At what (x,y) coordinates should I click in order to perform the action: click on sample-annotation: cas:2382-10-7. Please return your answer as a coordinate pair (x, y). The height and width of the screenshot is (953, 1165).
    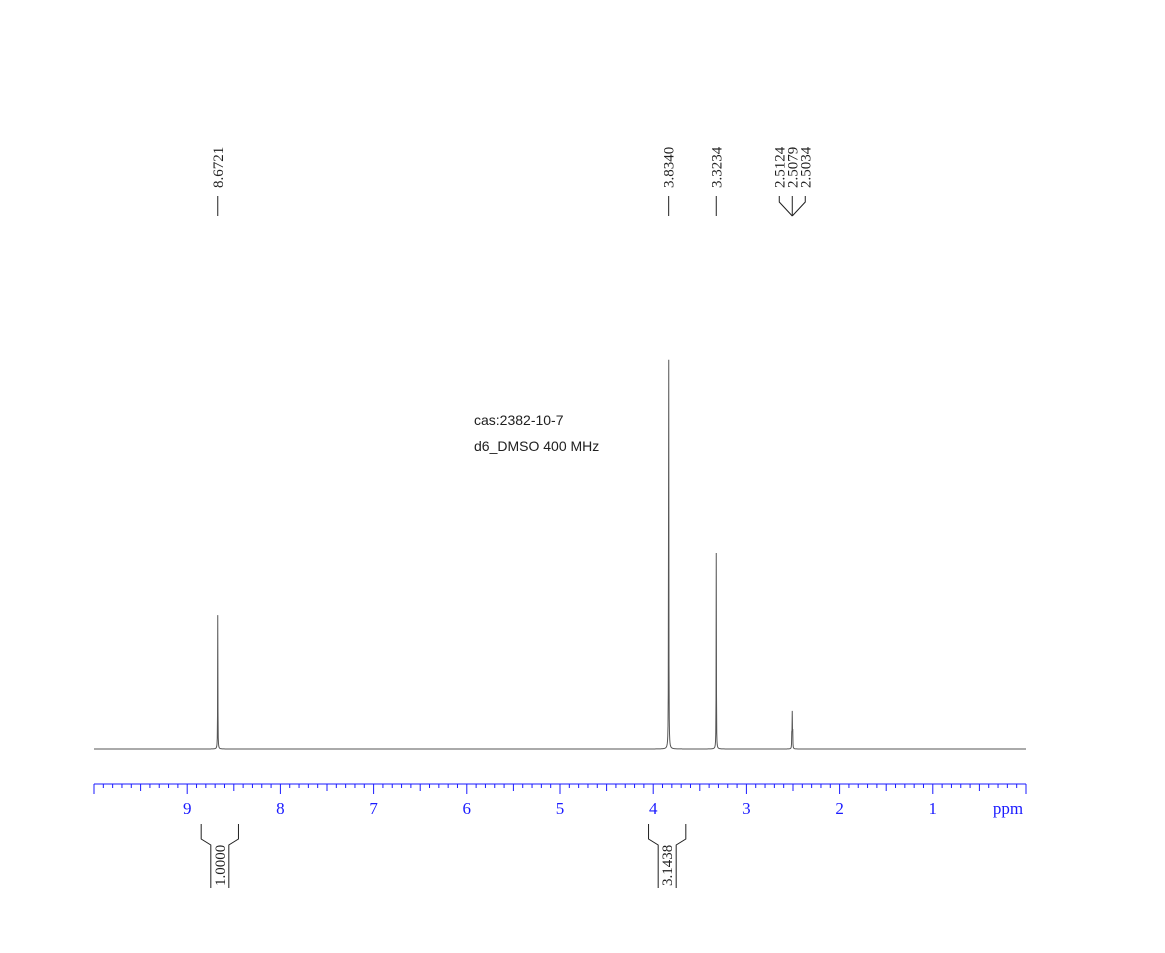
    Looking at the image, I should click on (519, 420).